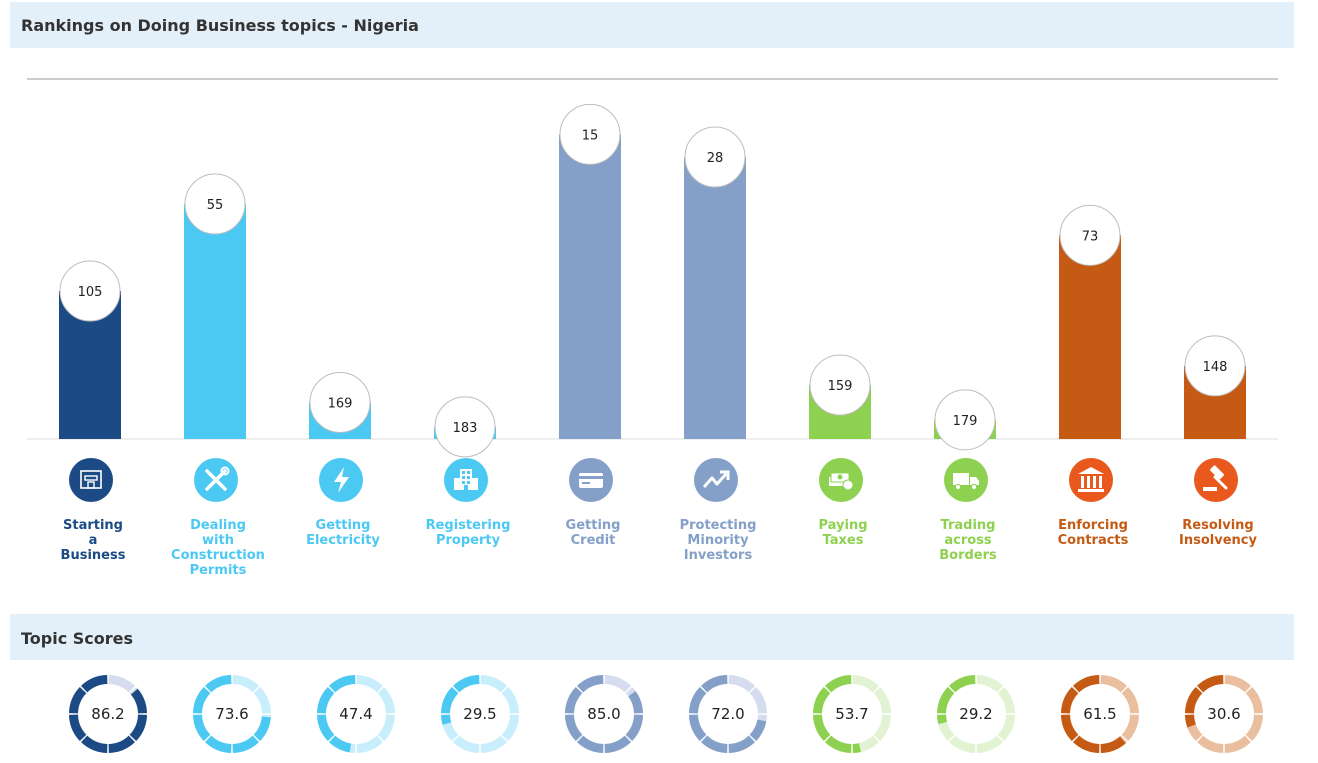  I want to click on topic-label-line: Paying, so click(843, 525).